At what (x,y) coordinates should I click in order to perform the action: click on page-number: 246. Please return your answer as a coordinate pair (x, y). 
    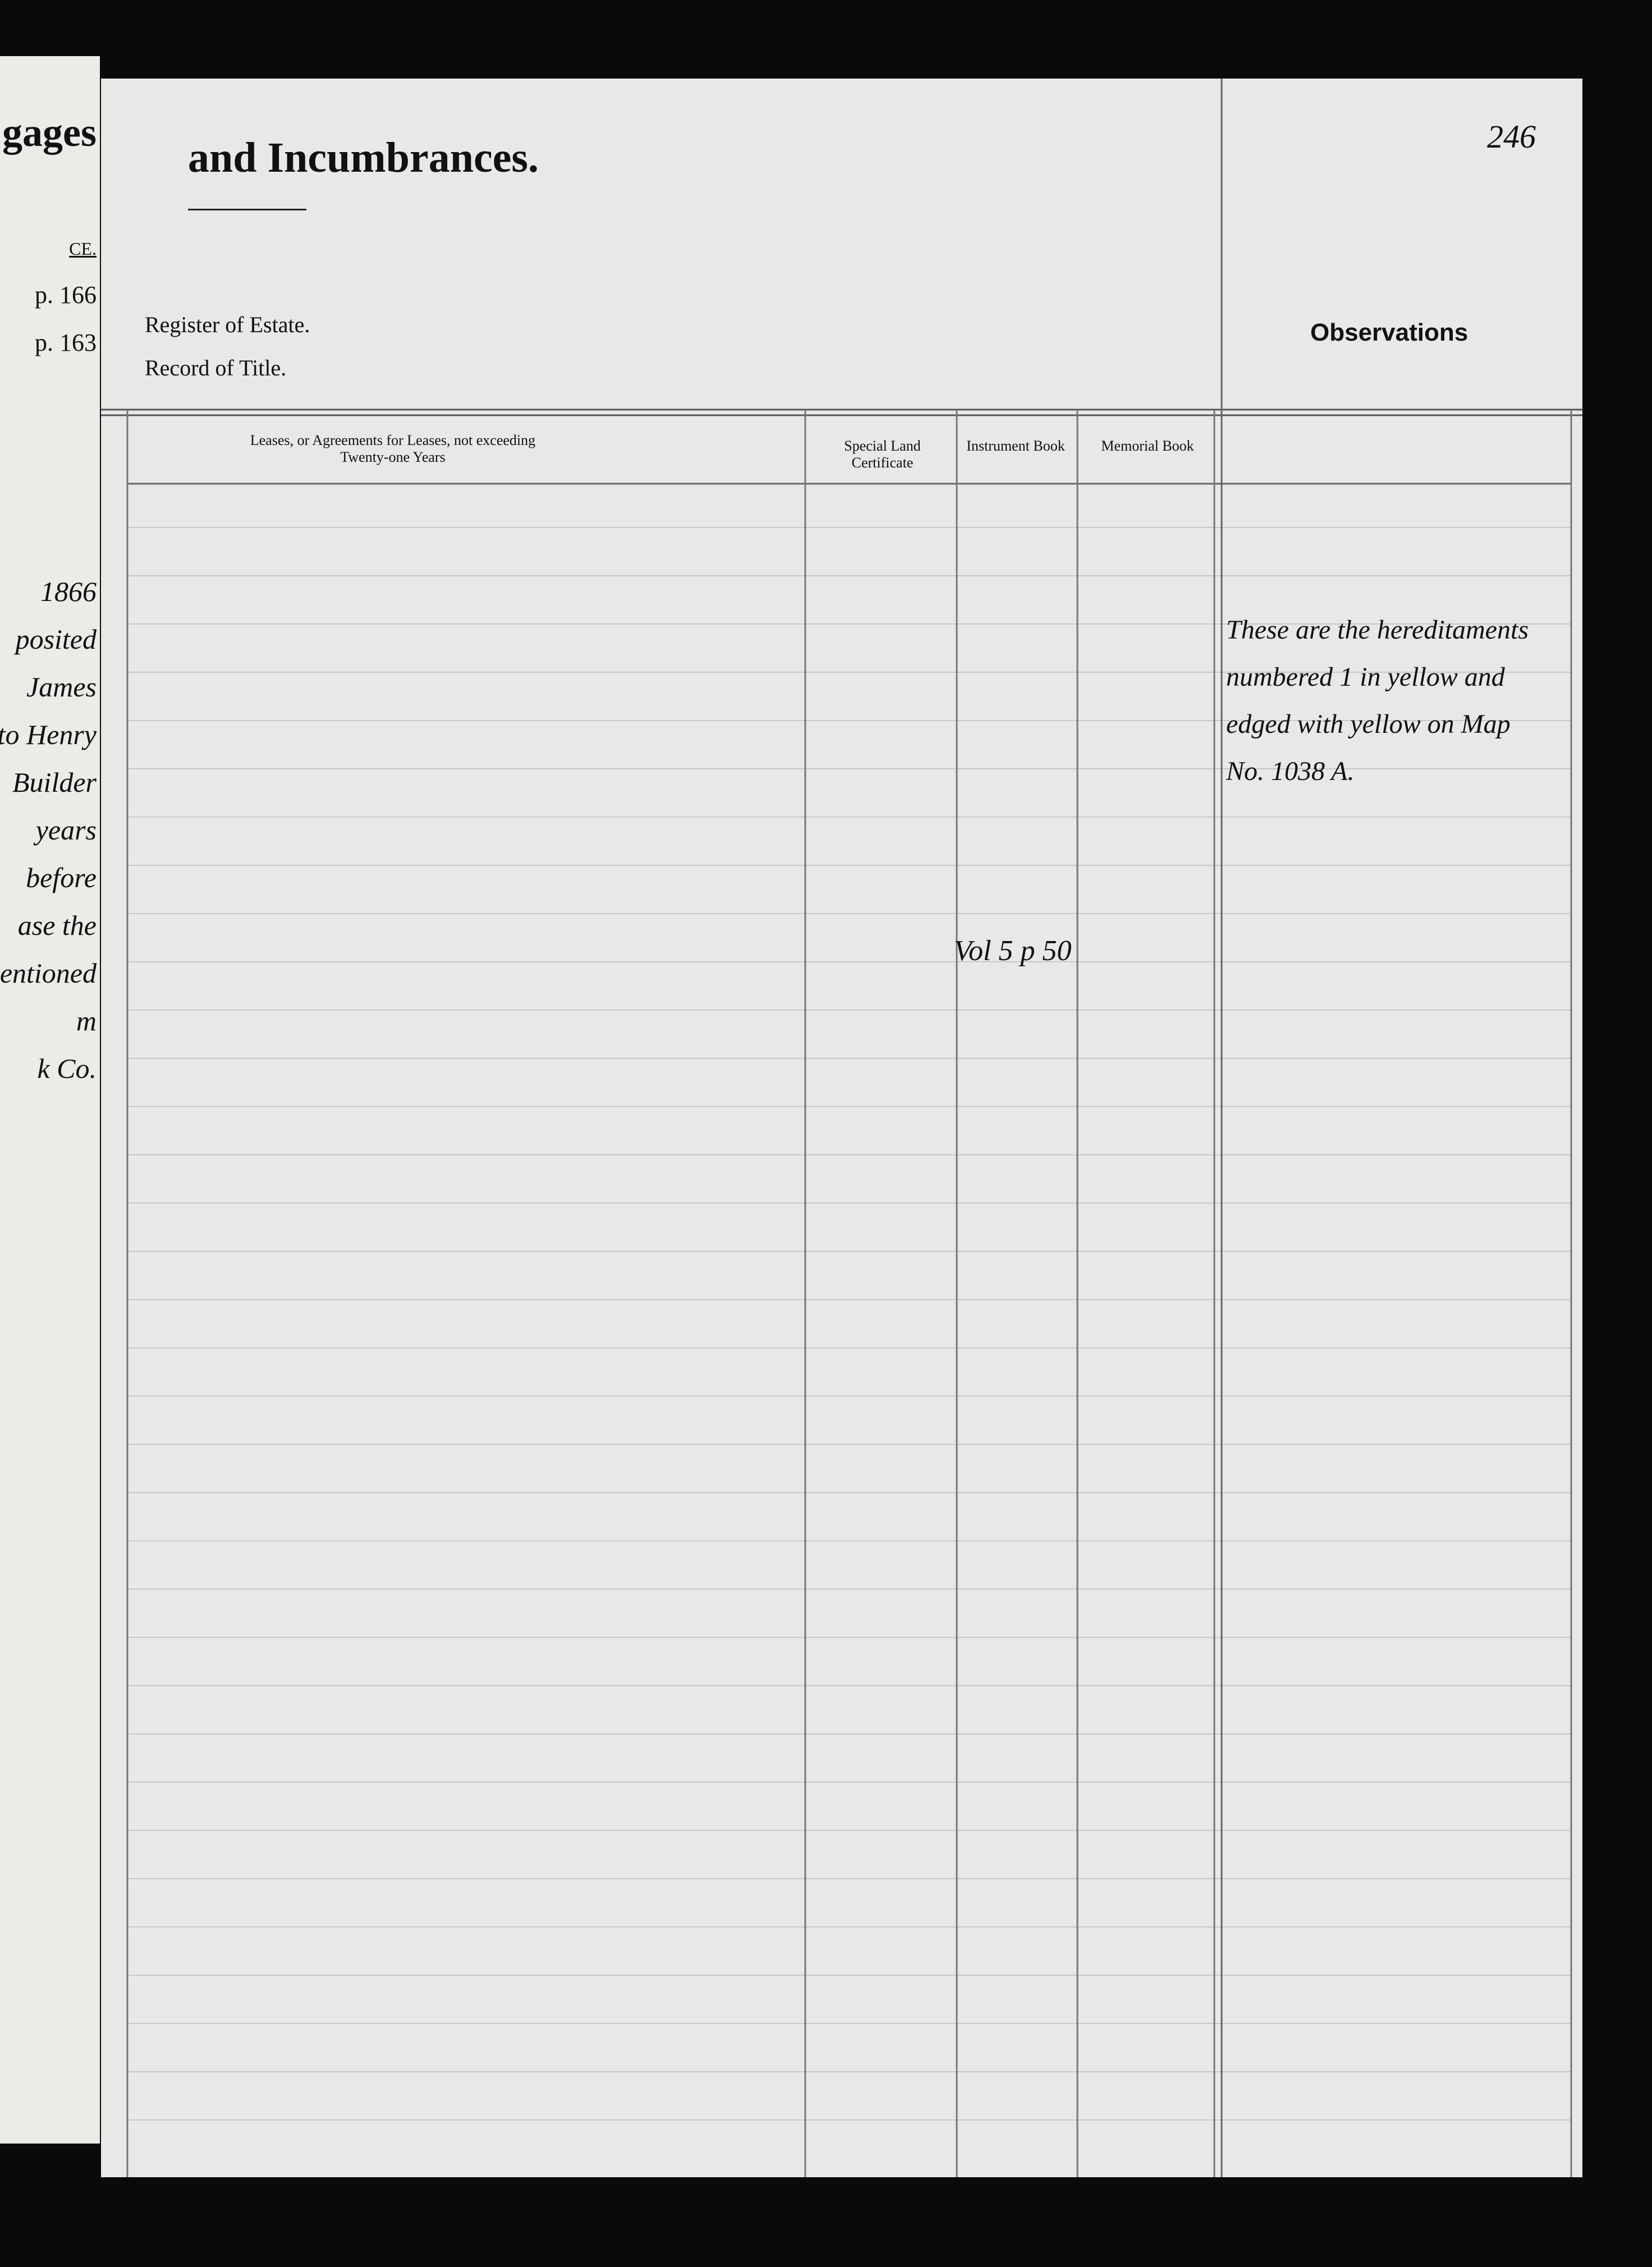
    Looking at the image, I should click on (1511, 136).